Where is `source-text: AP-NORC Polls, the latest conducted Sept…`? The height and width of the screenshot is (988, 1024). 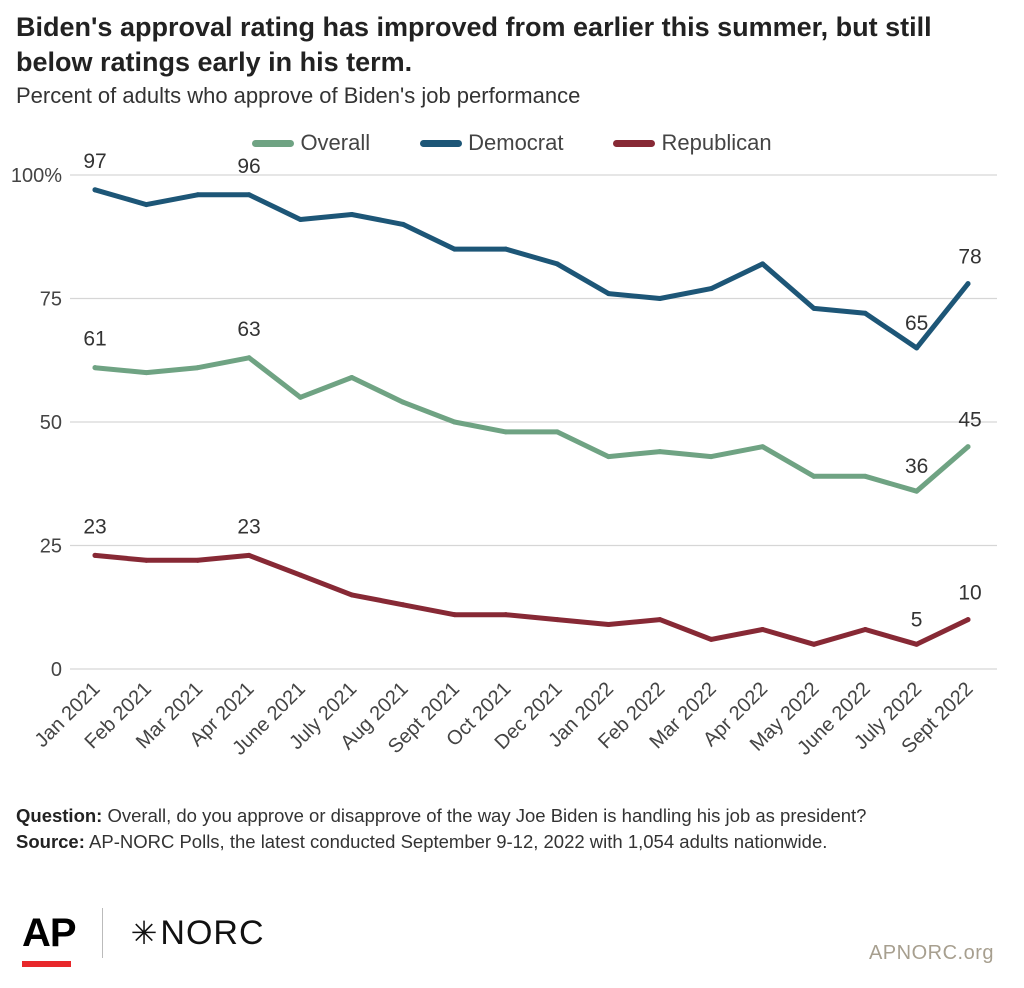 source-text: AP-NORC Polls, the latest conducted Sept… is located at coordinates (456, 841).